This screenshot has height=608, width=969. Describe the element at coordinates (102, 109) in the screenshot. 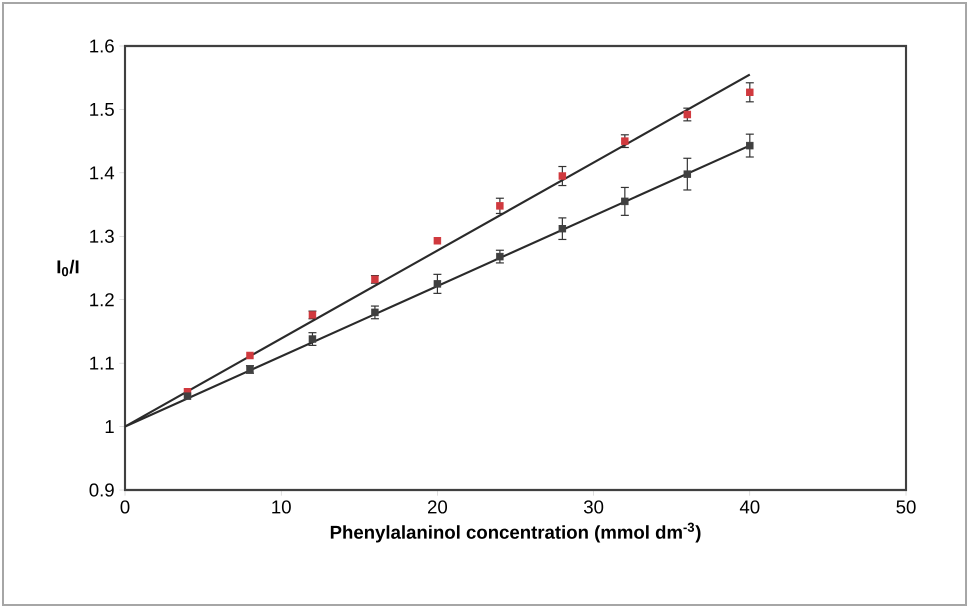

I see `y-tick-label: 1.5` at that location.